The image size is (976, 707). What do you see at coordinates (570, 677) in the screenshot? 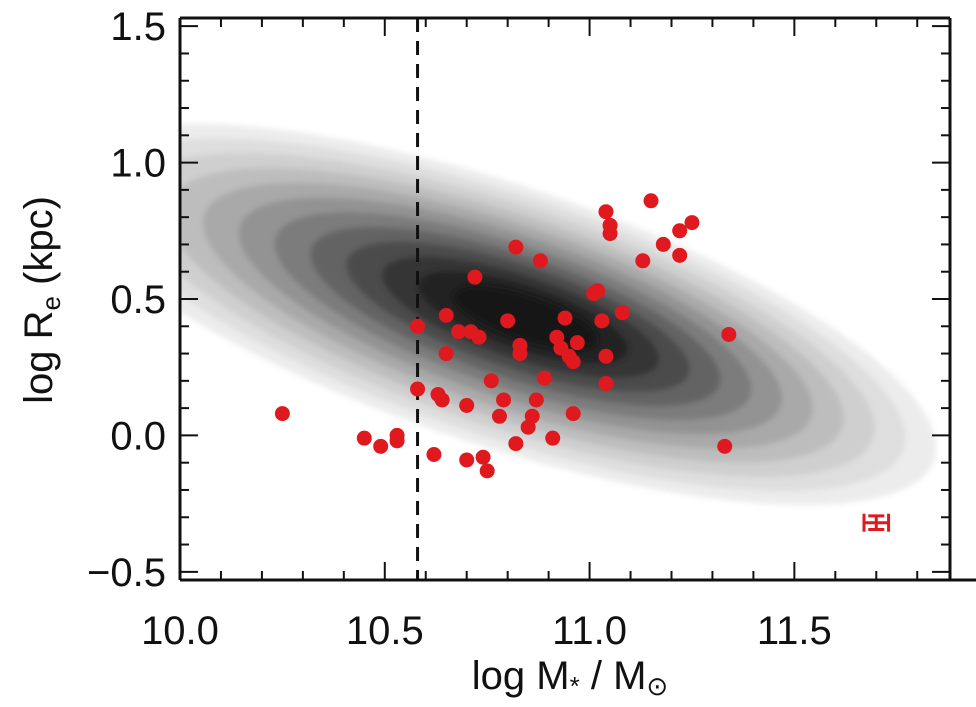
I see `x-axis-title: log M* / M⊙` at bounding box center [570, 677].